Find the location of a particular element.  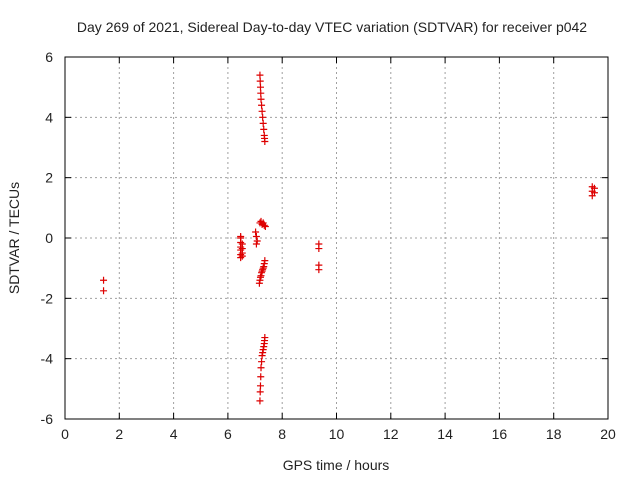

y-tick-label: -2 is located at coordinates (47, 298).